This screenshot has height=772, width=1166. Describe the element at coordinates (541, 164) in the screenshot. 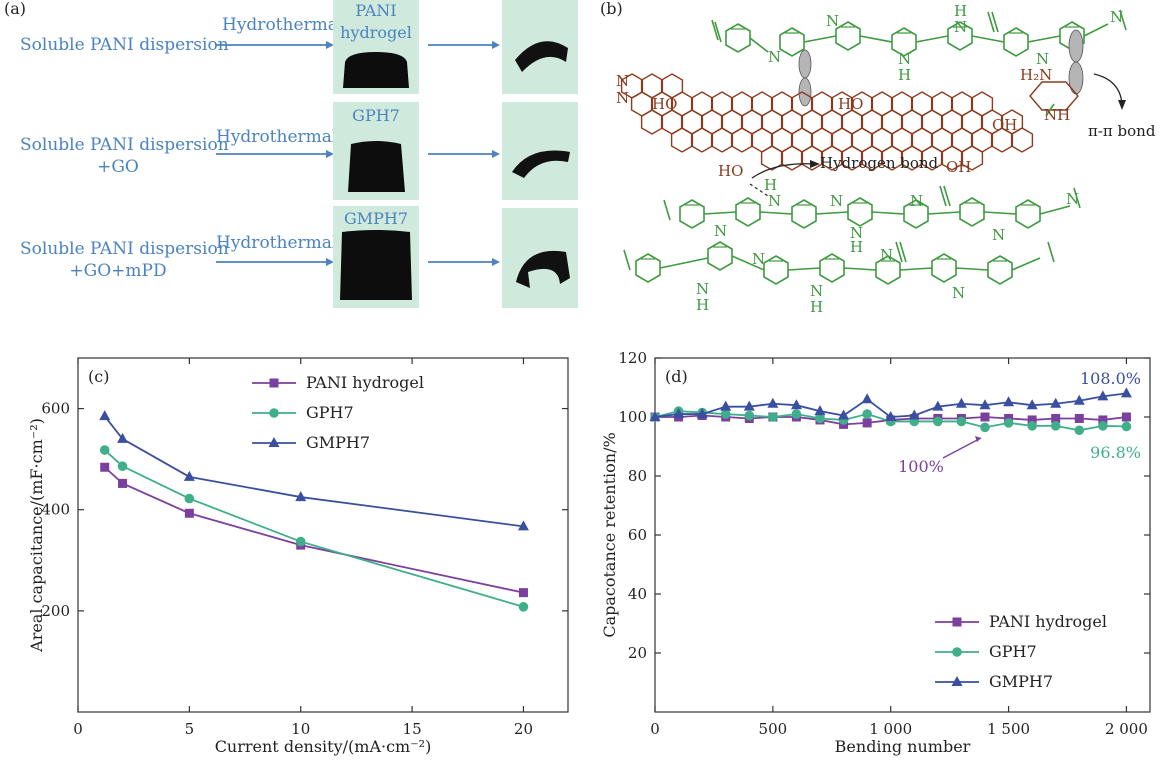

I see `row2-bent-film` at that location.